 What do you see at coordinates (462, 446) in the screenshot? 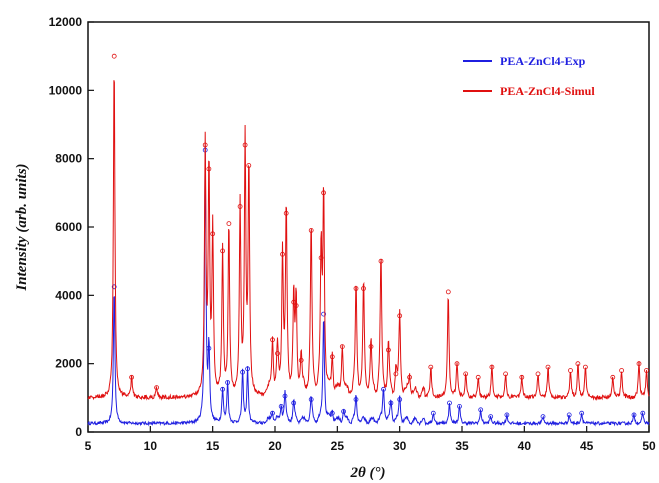
I see `x-tick-label: 35` at bounding box center [462, 446].